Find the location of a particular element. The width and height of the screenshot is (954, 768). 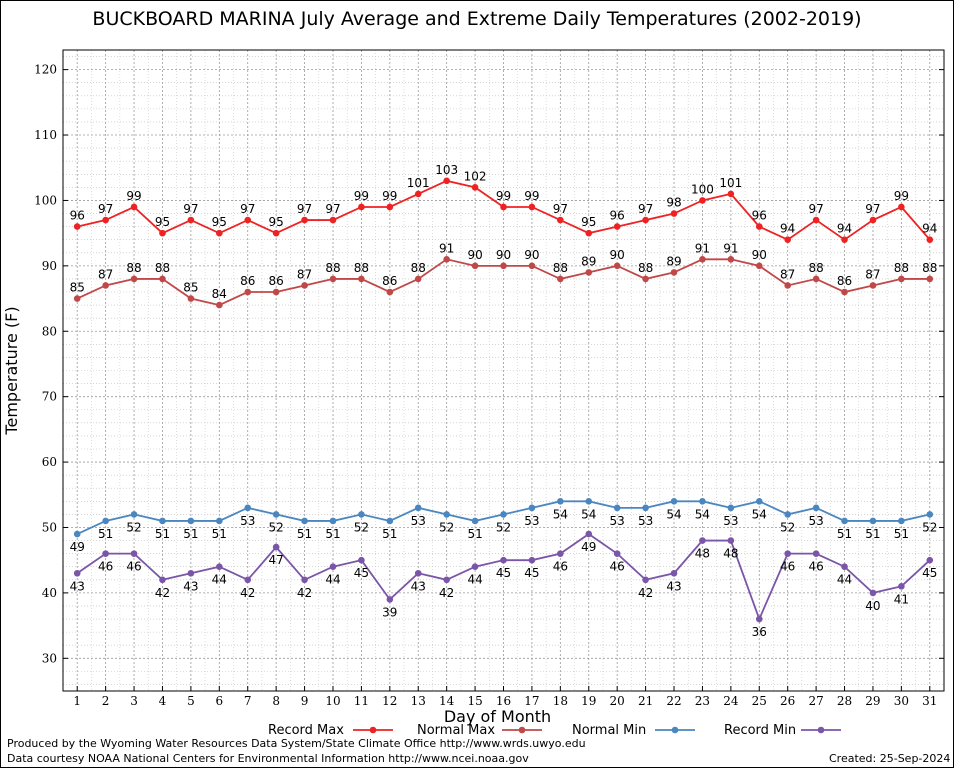

x-tick-label: 29 is located at coordinates (872, 701).